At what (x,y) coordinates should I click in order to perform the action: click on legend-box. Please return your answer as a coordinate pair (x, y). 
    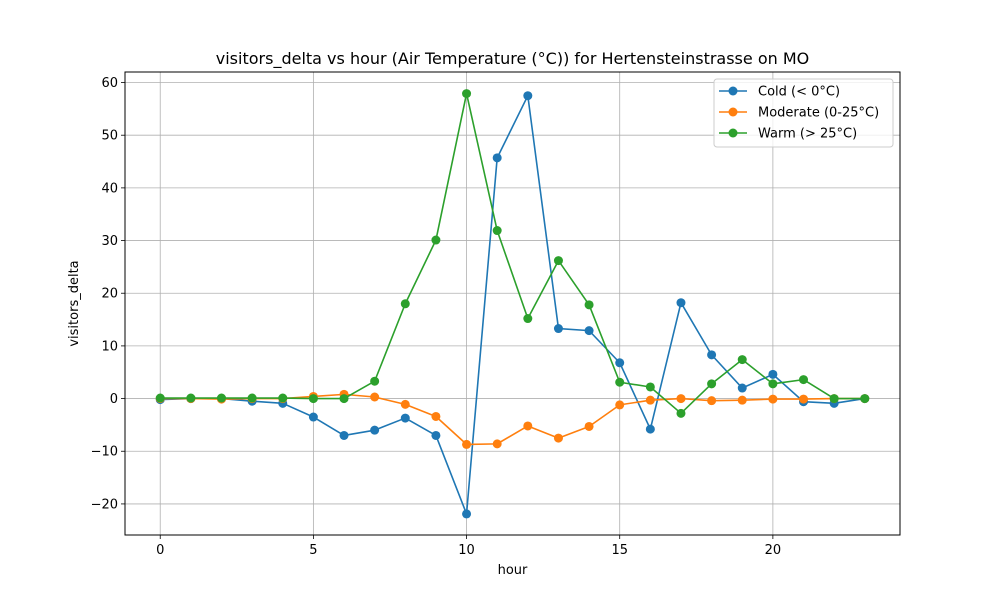
    Looking at the image, I should click on (803, 113).